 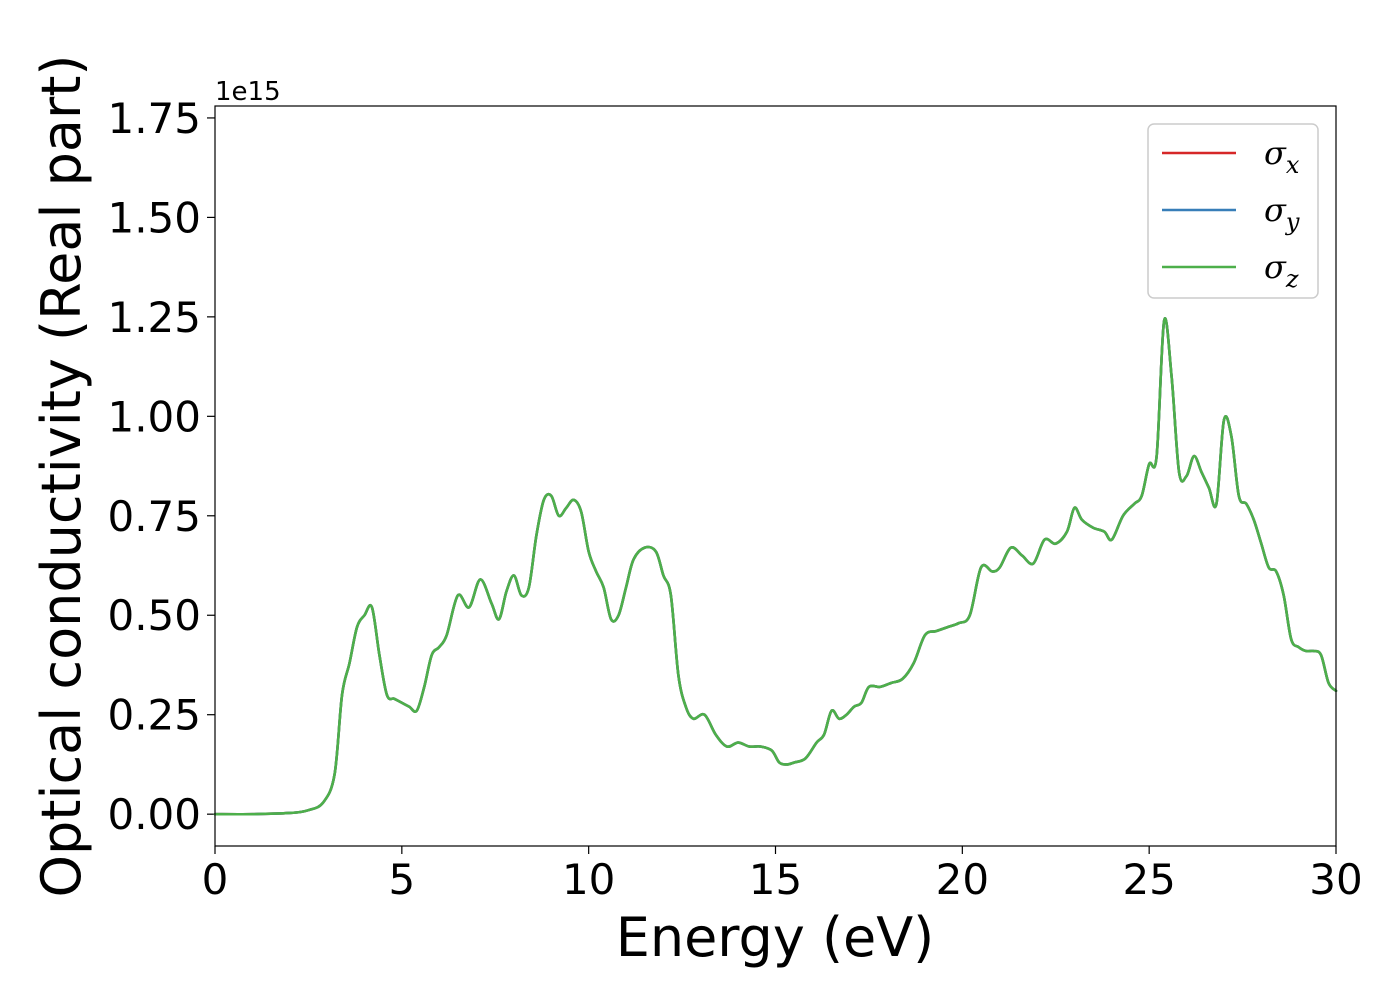 What do you see at coordinates (154, 317) in the screenshot?
I see `y-tick-label: 1.25` at bounding box center [154, 317].